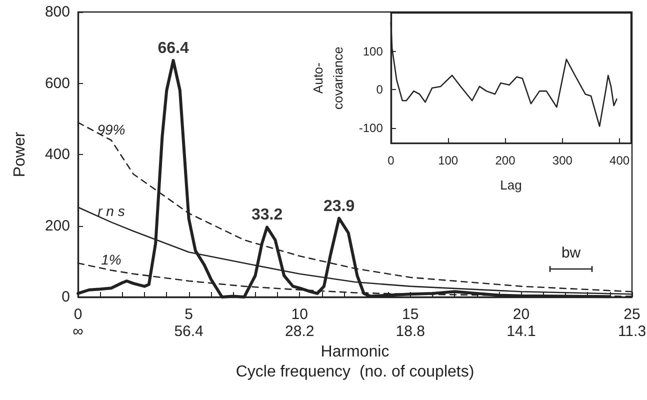  Describe the element at coordinates (188, 314) in the screenshot. I see `x-tick-label: 5` at that location.